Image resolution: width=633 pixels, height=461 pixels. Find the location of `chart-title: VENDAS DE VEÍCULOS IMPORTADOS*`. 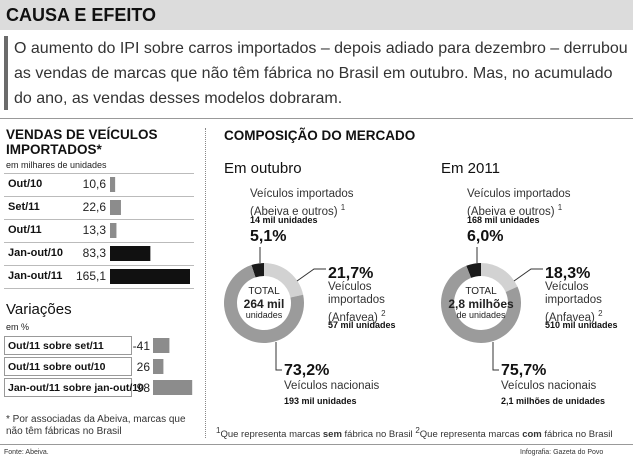

chart-title: VENDAS DE VEÍCULOS IMPORTADOS* is located at coordinates (82, 142).